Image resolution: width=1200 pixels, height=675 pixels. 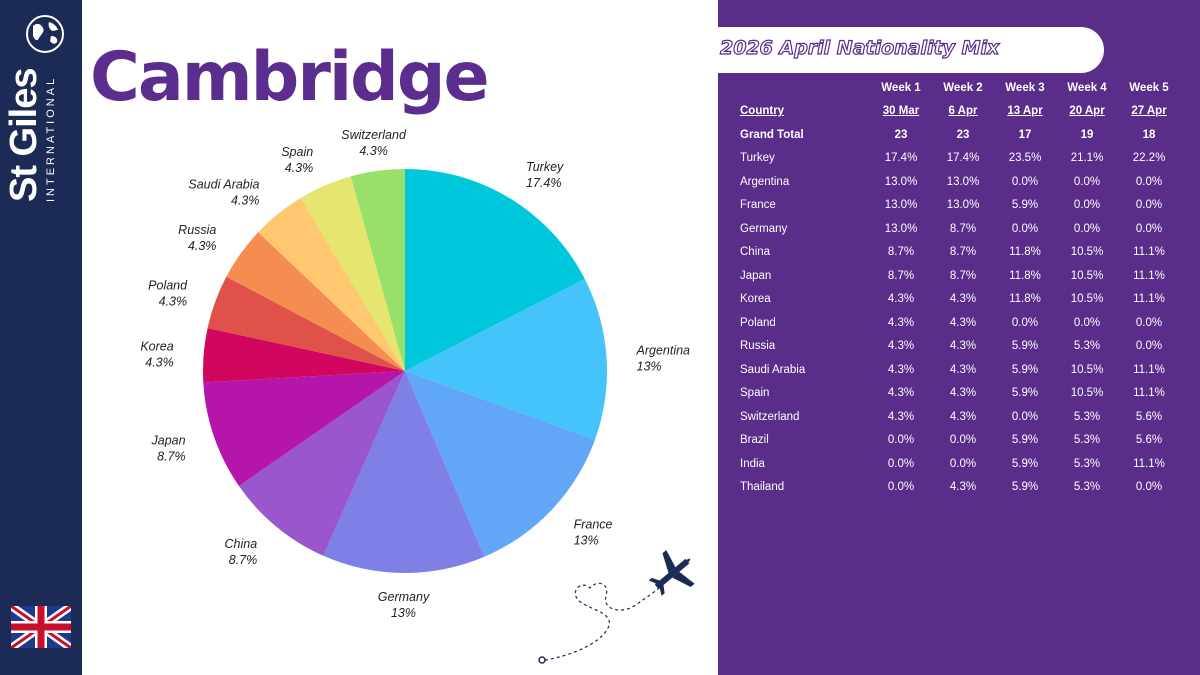 What do you see at coordinates (755, 252) in the screenshot?
I see `country-cell: China` at bounding box center [755, 252].